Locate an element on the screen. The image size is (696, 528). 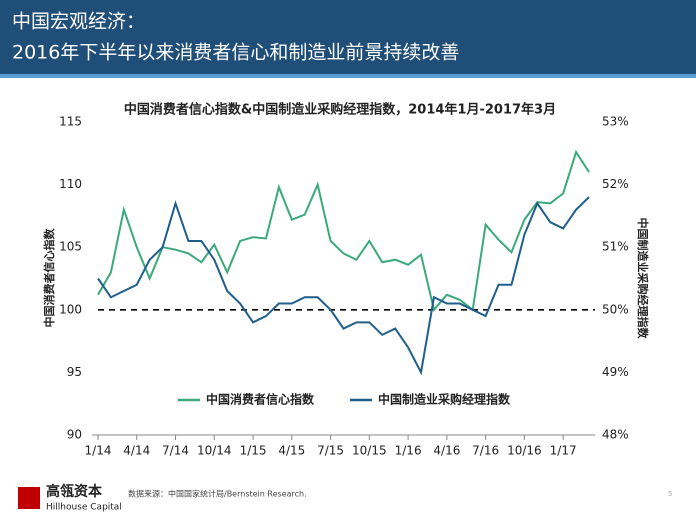
y-tick-label: 95 is located at coordinates (74, 372).